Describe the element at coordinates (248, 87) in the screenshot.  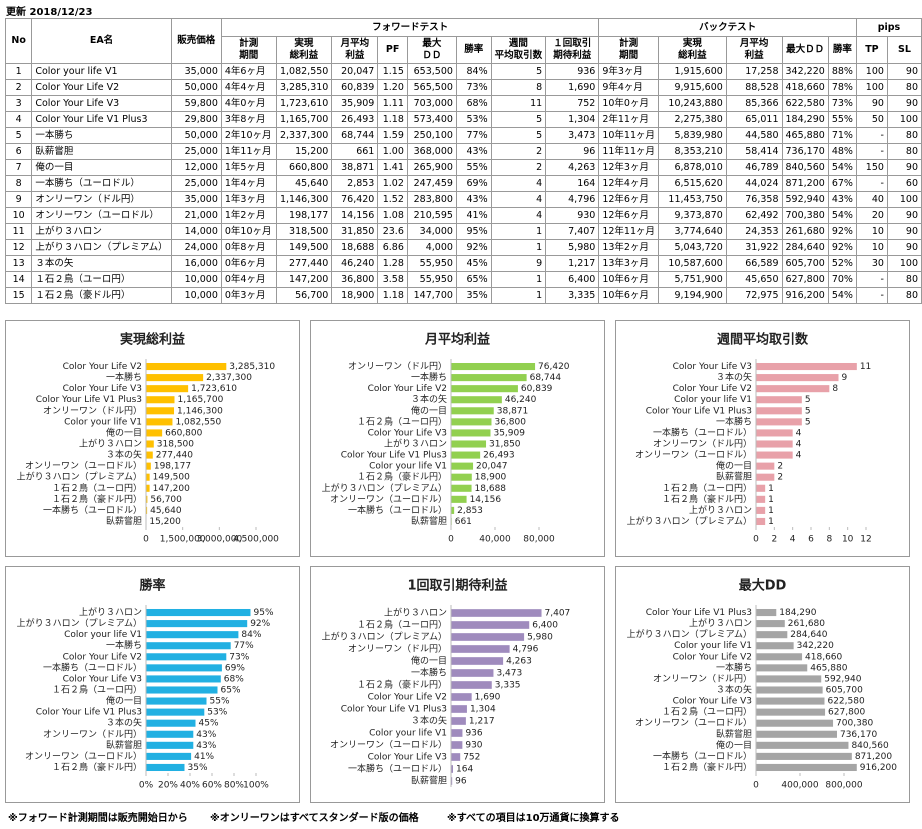
I see `cell: 4年4ヶ月` at that location.